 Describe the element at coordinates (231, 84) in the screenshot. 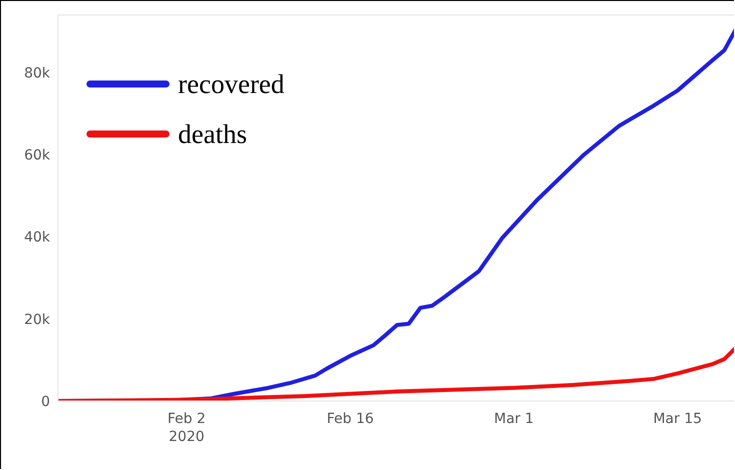

I see `legend-label: recovered` at that location.